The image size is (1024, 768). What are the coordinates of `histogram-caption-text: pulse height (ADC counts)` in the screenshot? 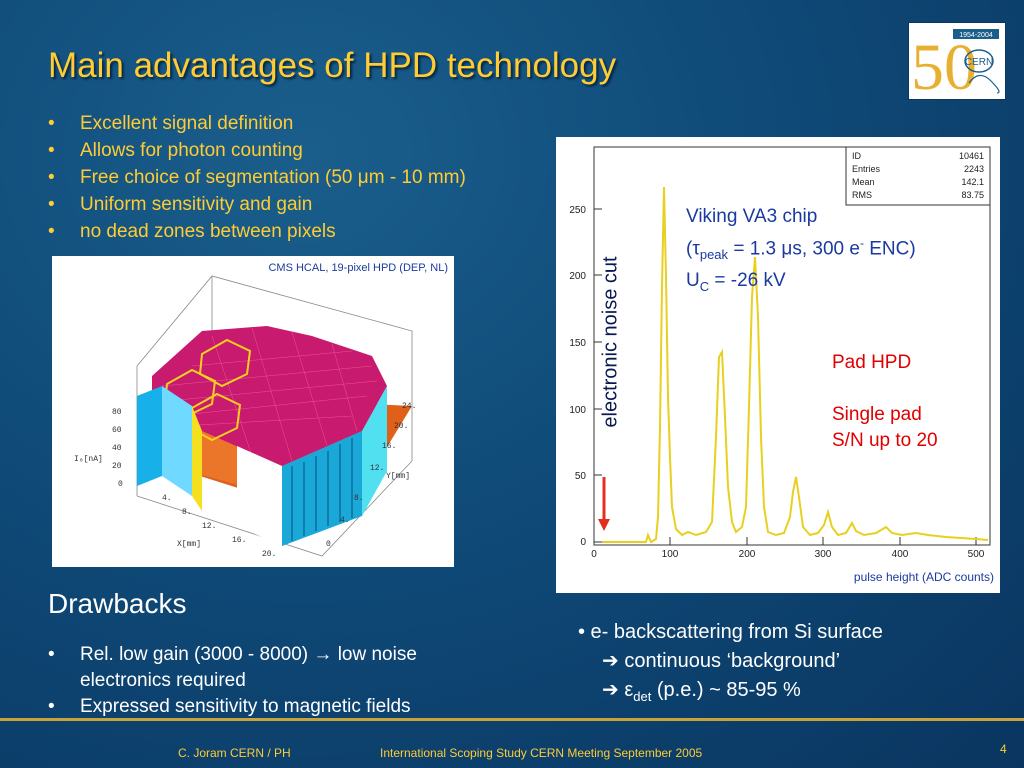 It's located at (923, 577).